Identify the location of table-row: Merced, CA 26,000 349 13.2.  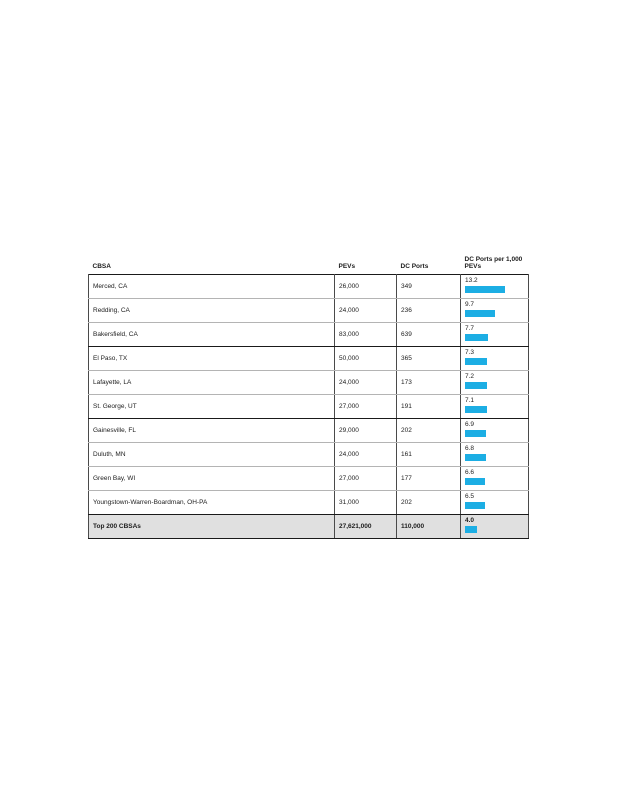
(308, 286).